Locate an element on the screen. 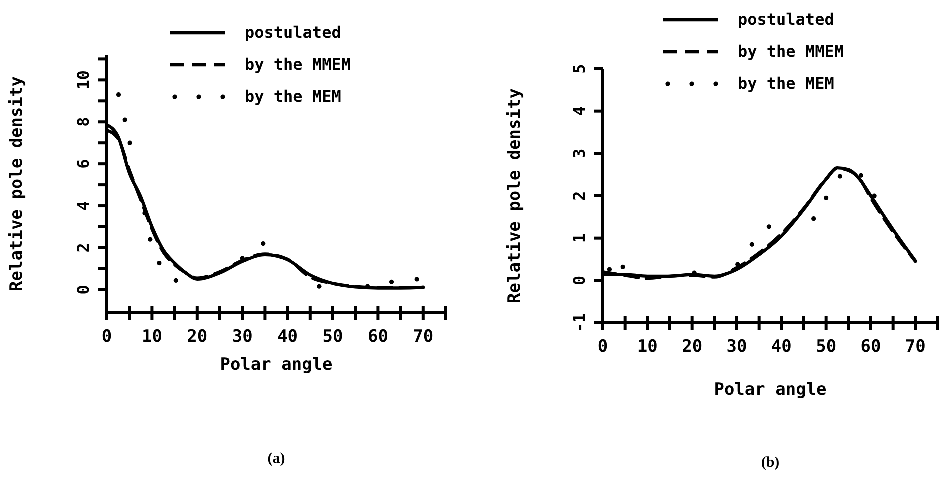 This screenshot has height=483, width=942. y-tick-label: 10 is located at coordinates (83, 80).